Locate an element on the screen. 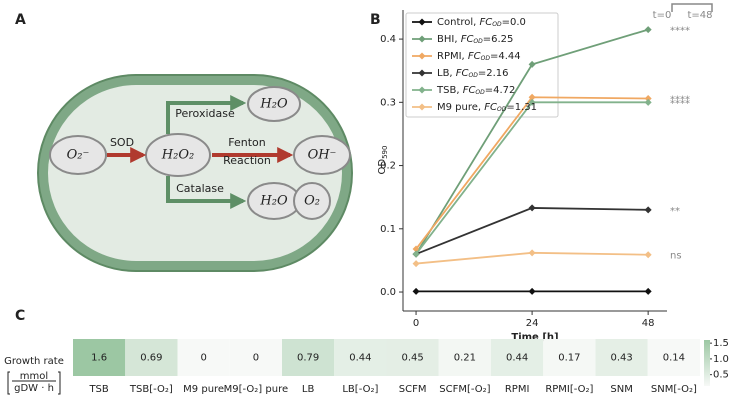  x-tick-label: 24 is located at coordinates (532, 323).